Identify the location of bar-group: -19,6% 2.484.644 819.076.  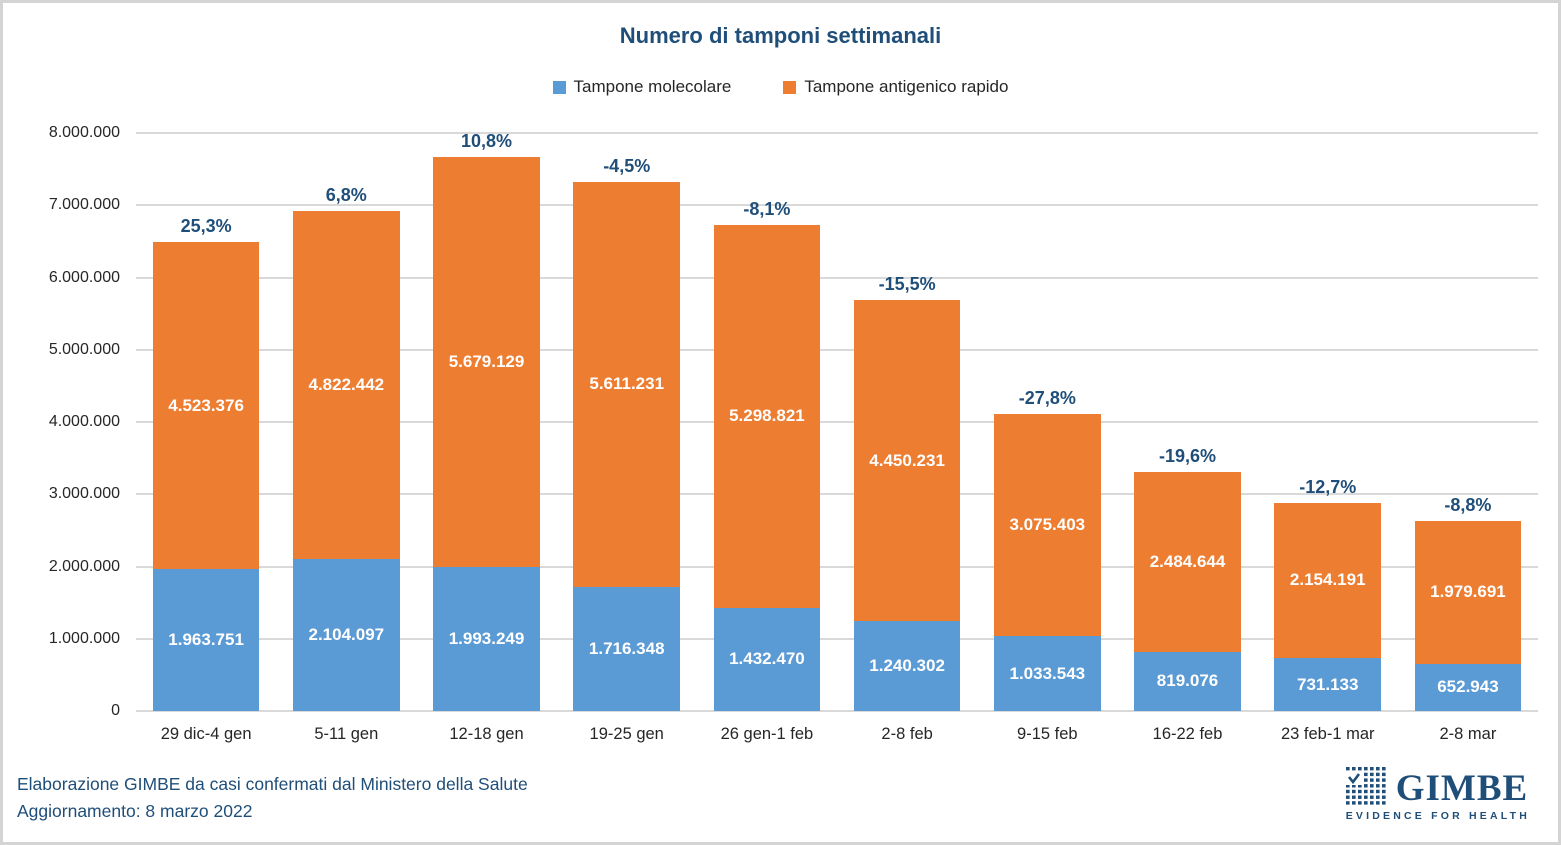
(1187, 422).